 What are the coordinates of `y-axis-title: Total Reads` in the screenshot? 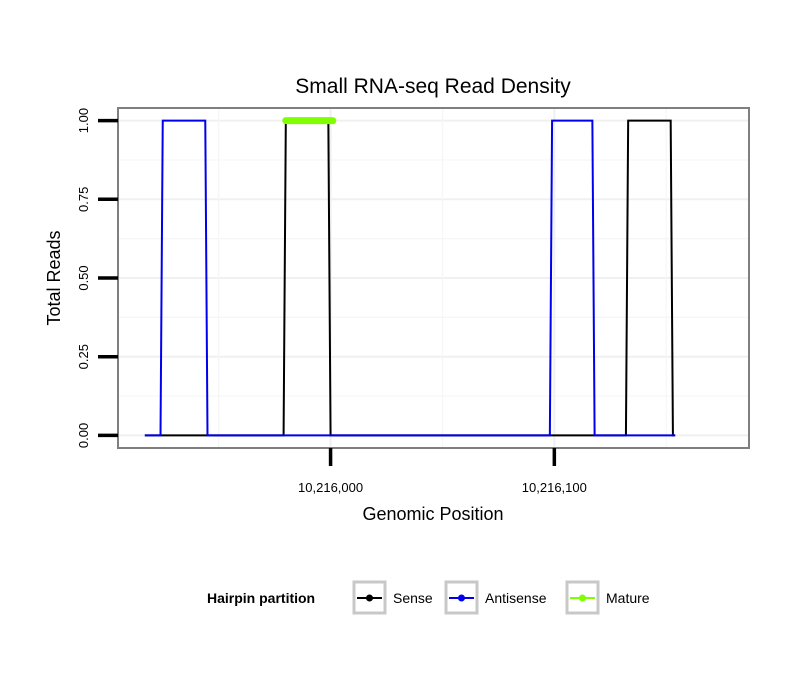 It's located at (54, 277).